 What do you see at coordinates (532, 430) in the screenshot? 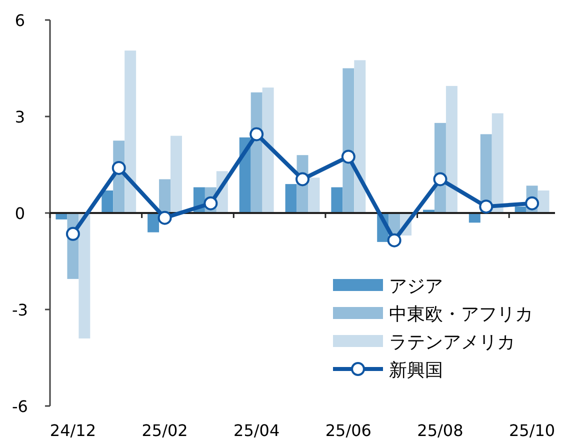
I see `x-tick-label: 25/10` at bounding box center [532, 430].